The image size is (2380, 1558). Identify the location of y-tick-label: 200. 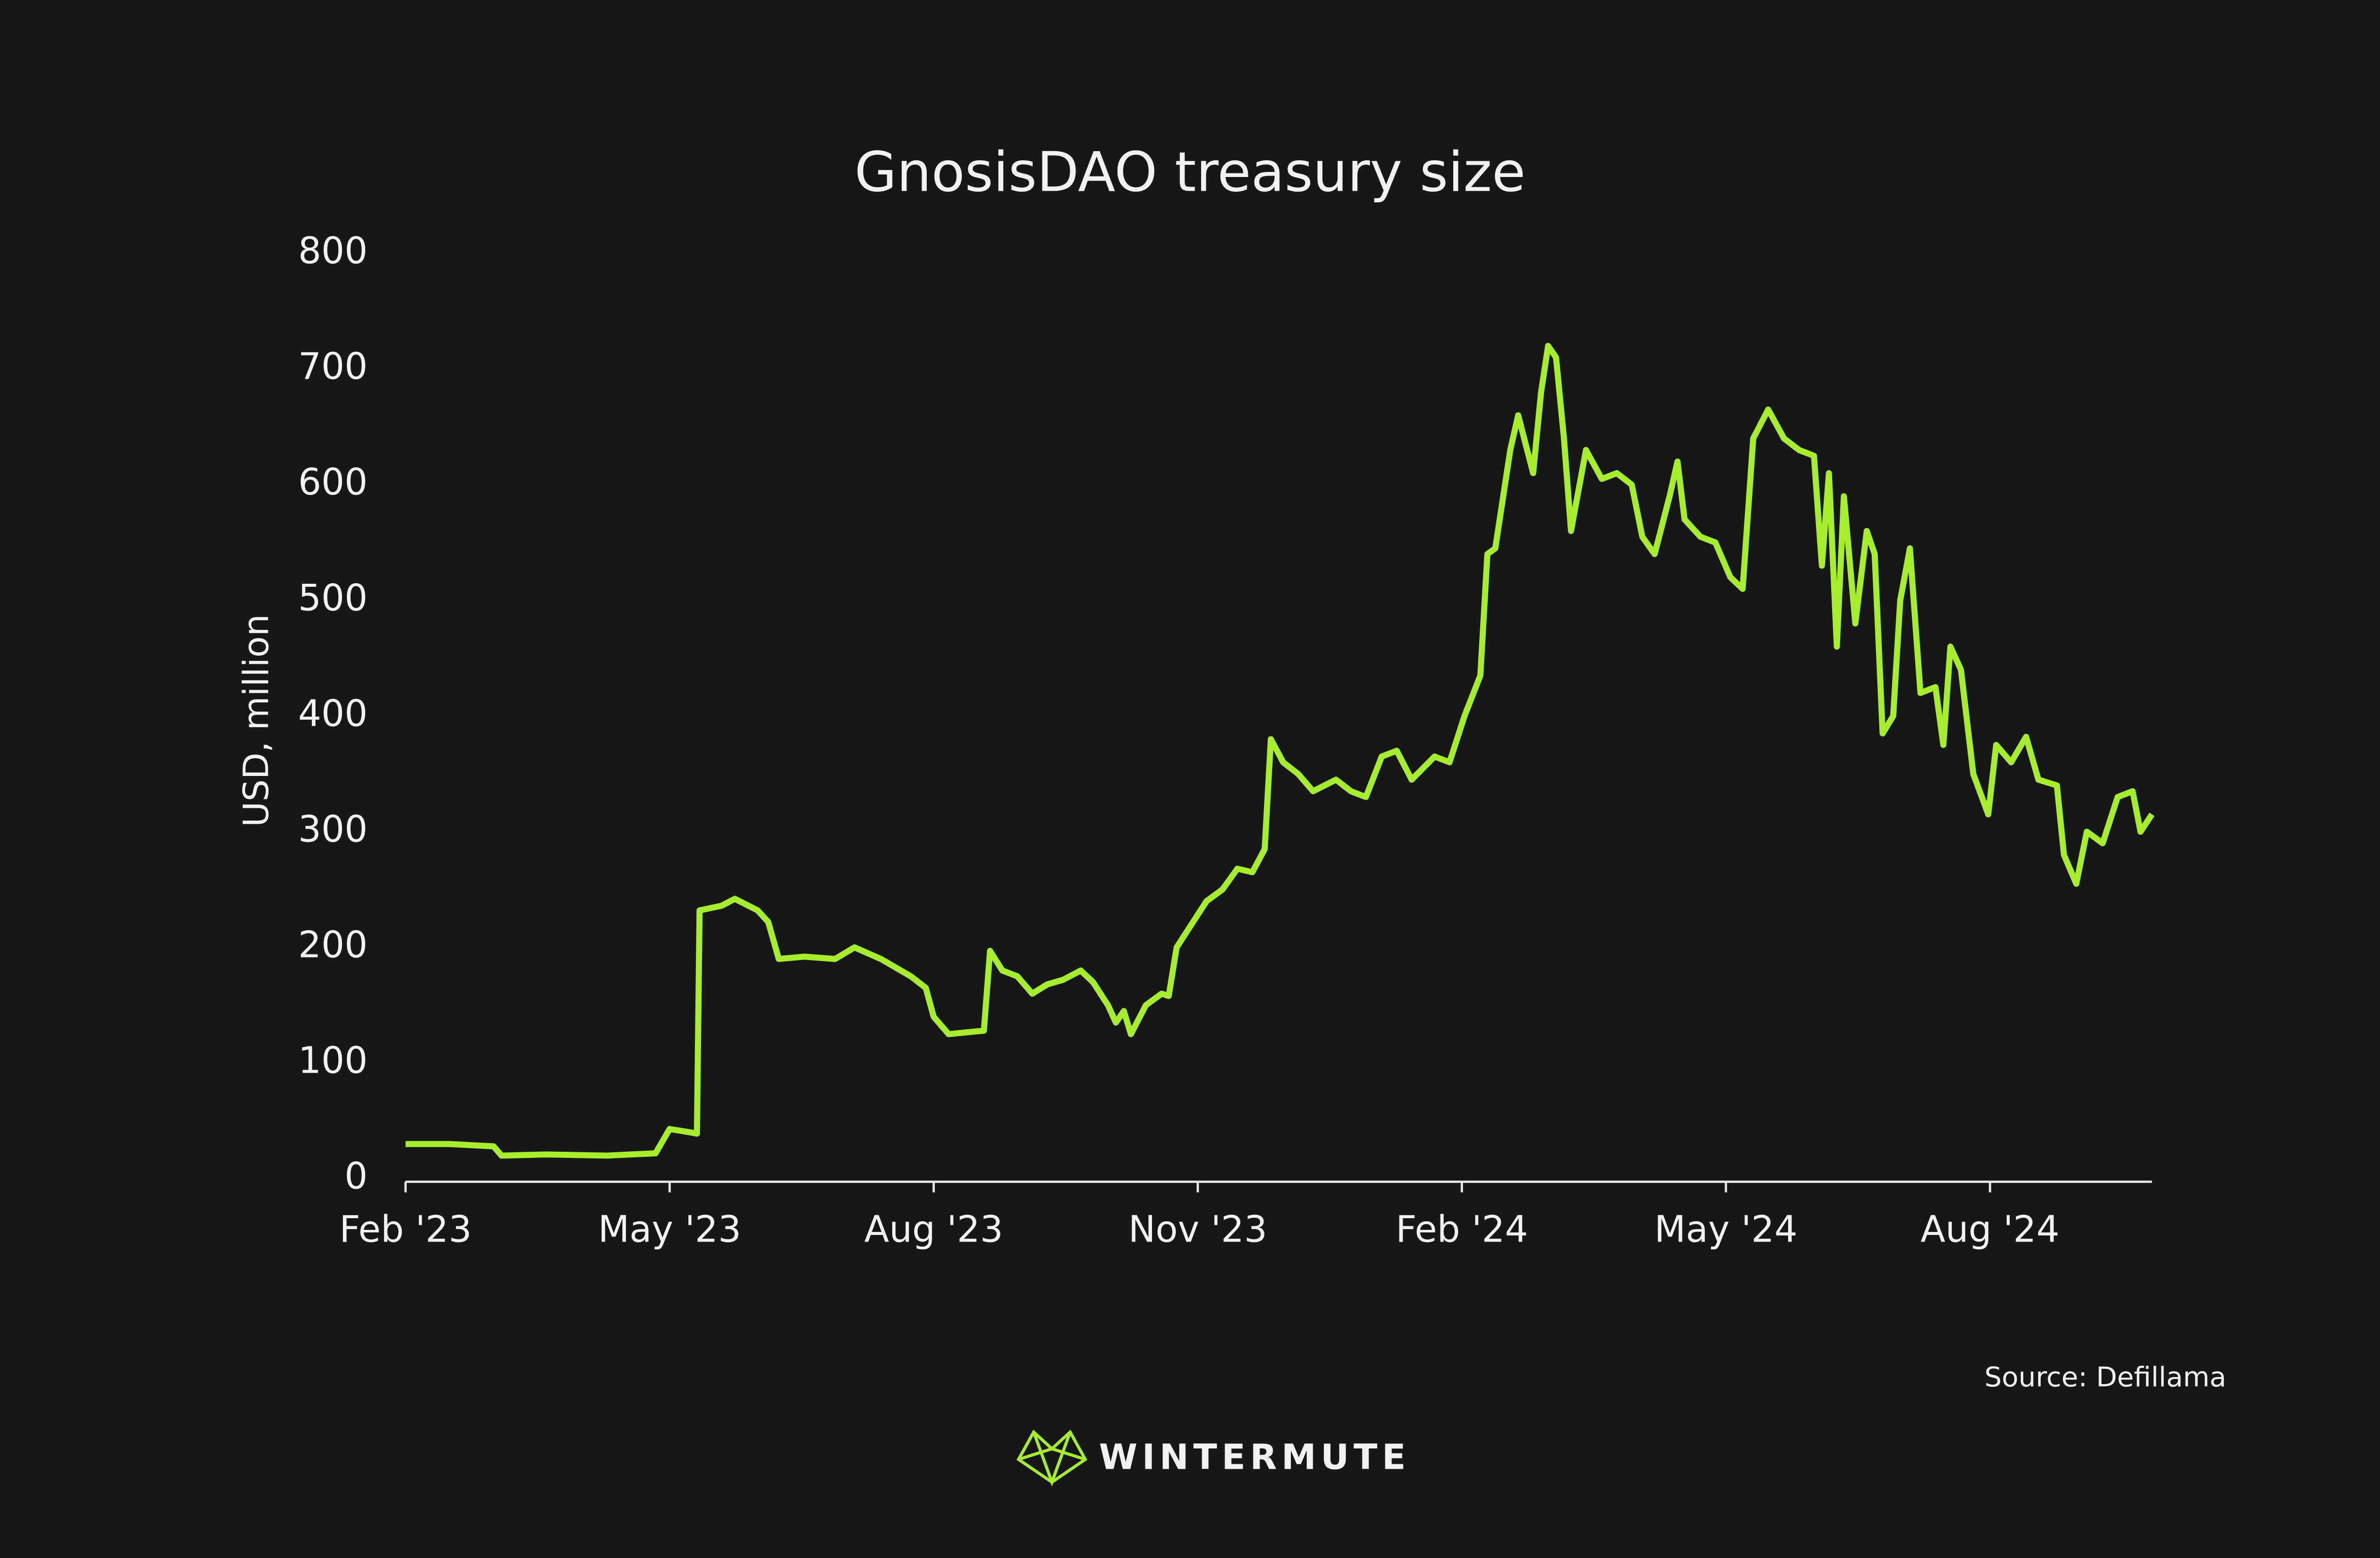
(333, 945).